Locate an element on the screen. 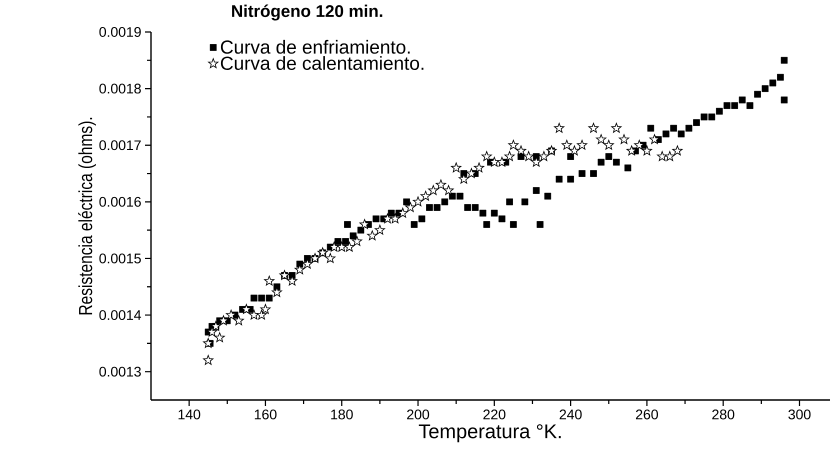 The height and width of the screenshot is (463, 832). y-tick-label: 0.0017 is located at coordinates (120, 145).